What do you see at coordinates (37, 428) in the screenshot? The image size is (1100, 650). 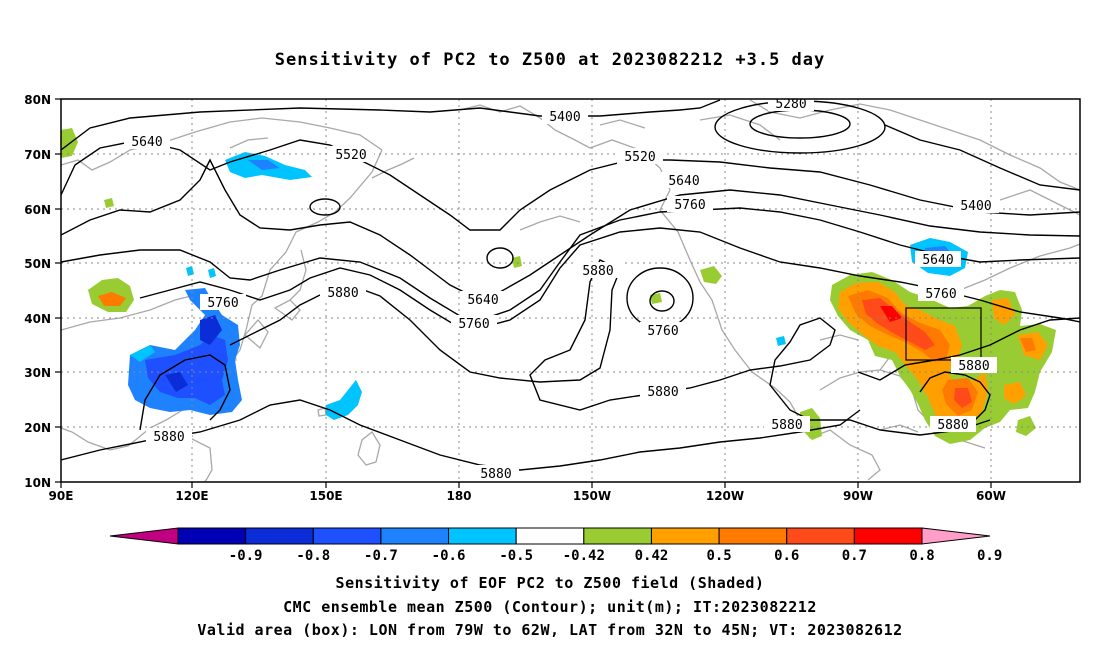 I see `lat-label: 20N` at bounding box center [37, 428].